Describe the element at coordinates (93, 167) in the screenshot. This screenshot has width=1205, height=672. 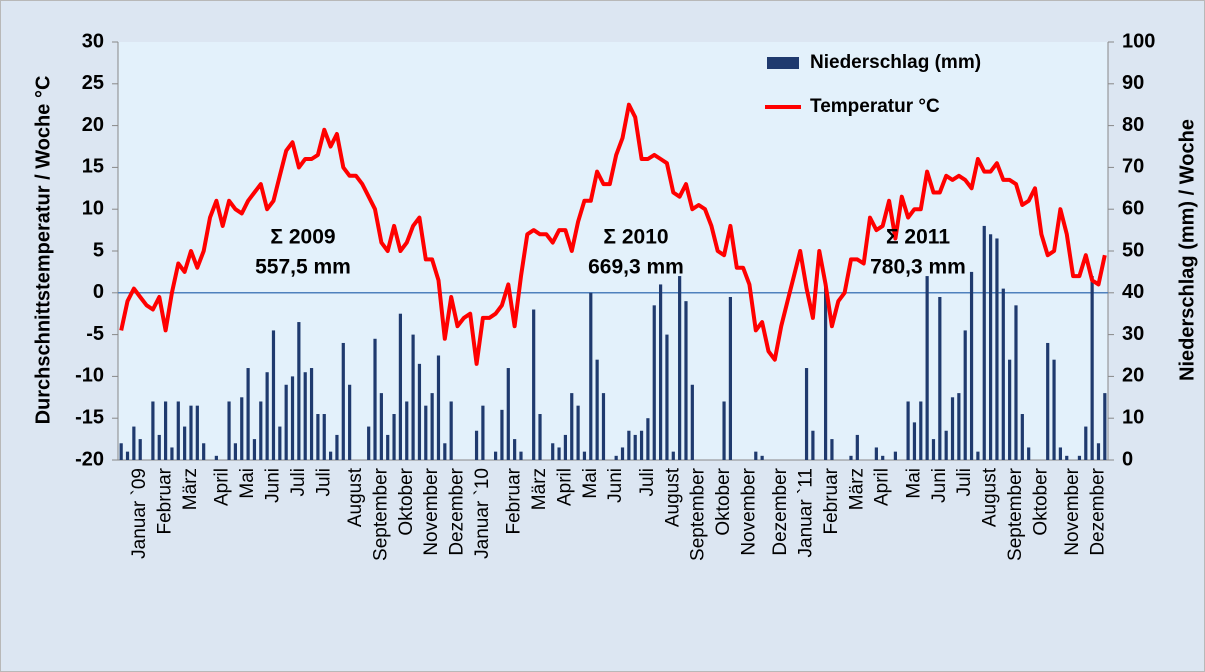
I see `y-tick-label: 15` at that location.